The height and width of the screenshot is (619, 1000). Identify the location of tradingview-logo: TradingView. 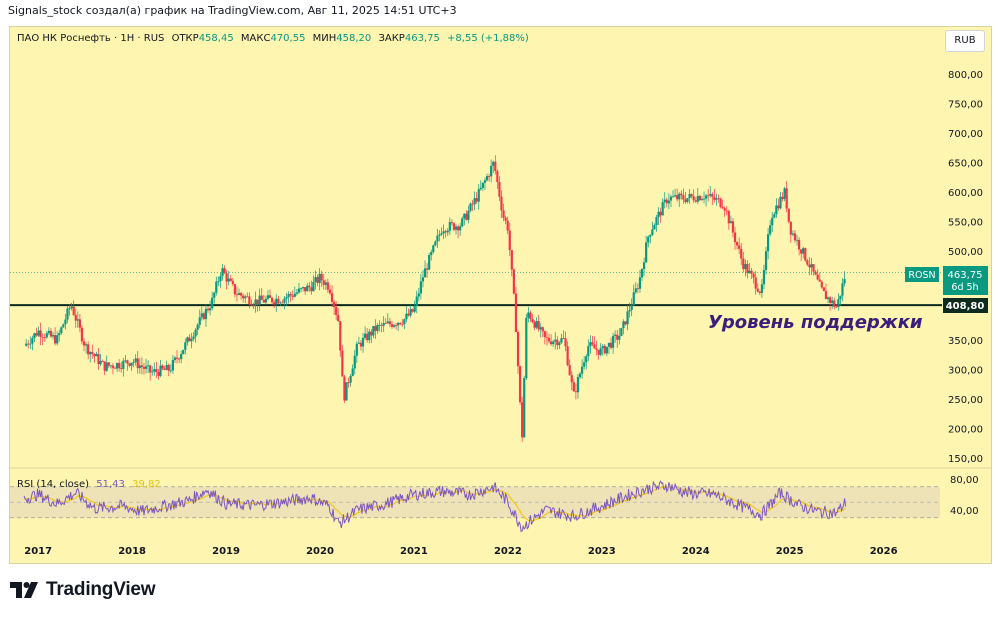
(83, 590).